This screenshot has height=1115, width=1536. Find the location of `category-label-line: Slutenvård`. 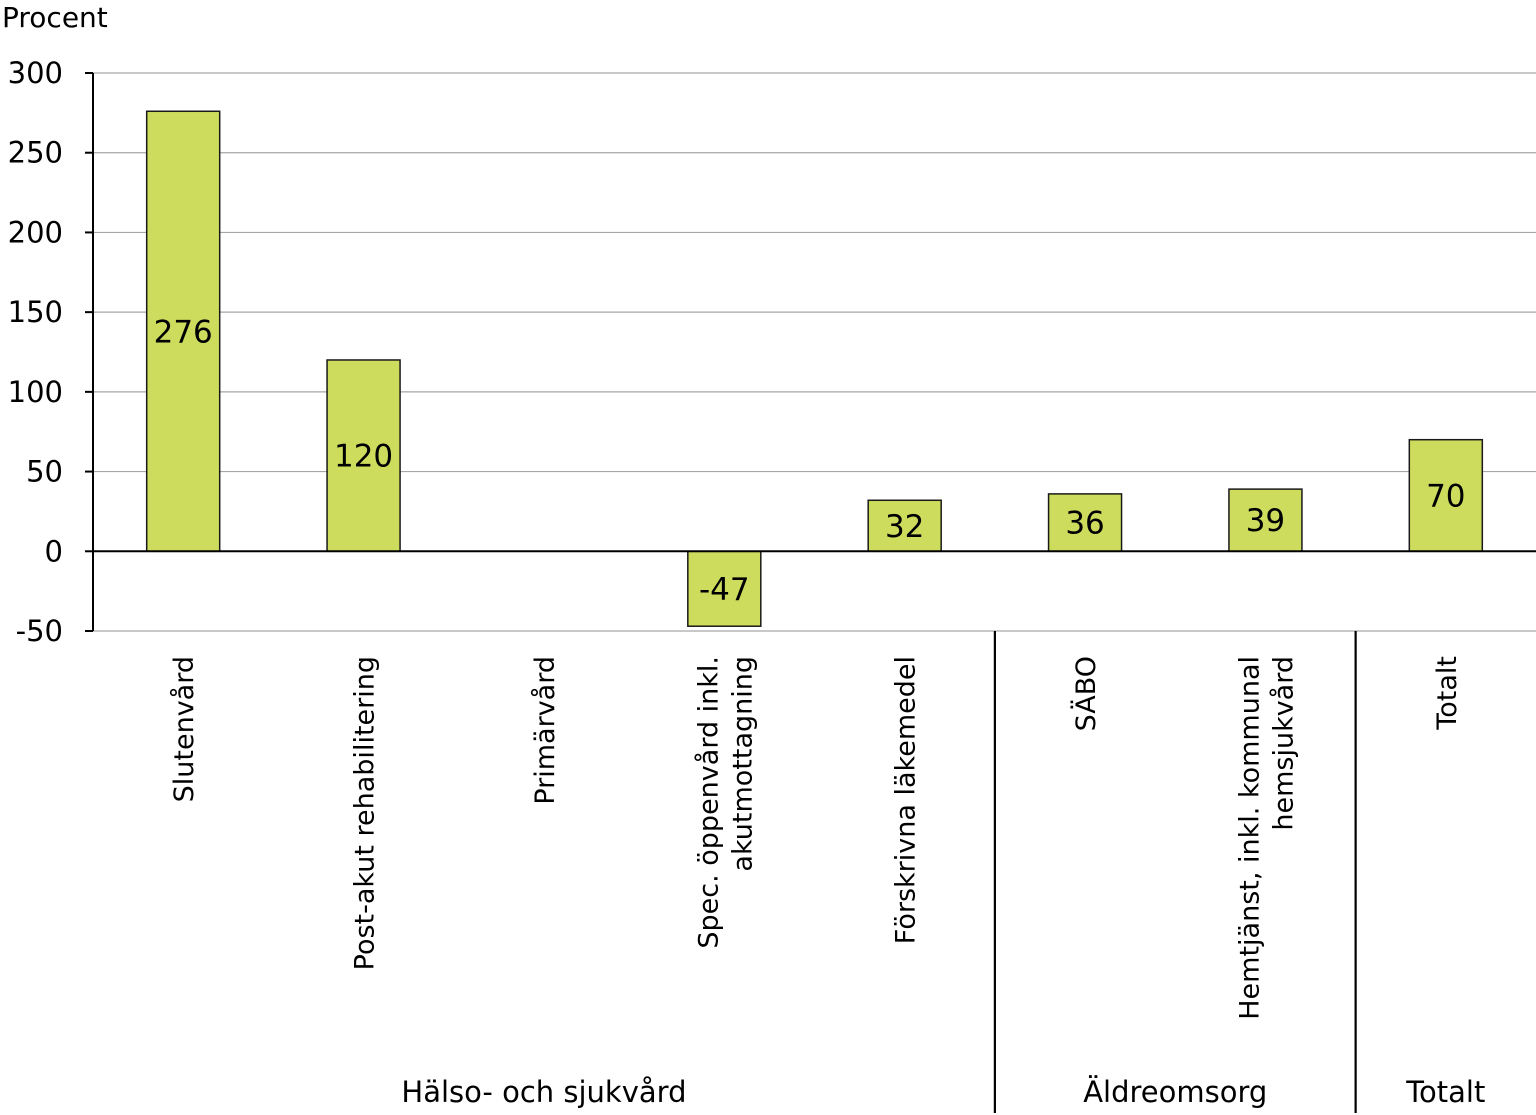

category-label-line: Slutenvård is located at coordinates (184, 729).